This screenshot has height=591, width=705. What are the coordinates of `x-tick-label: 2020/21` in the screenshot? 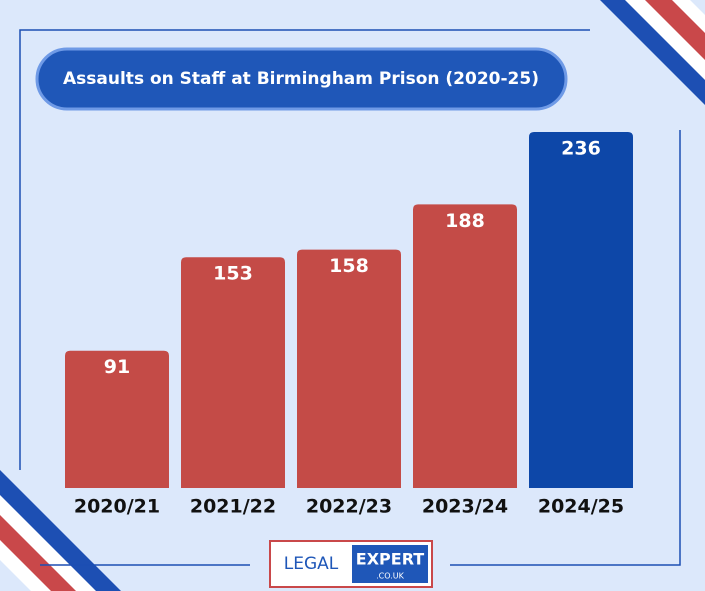 It's located at (117, 507).